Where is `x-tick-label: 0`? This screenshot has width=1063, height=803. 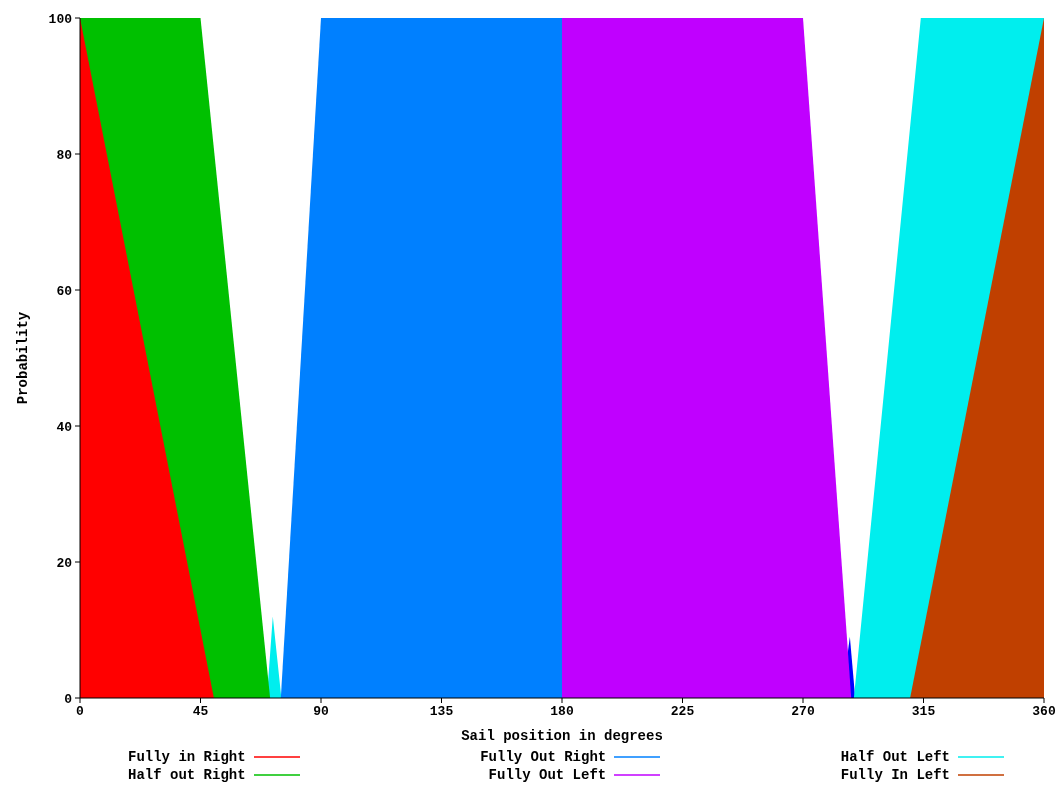 x-tick-label: 0 is located at coordinates (80, 712).